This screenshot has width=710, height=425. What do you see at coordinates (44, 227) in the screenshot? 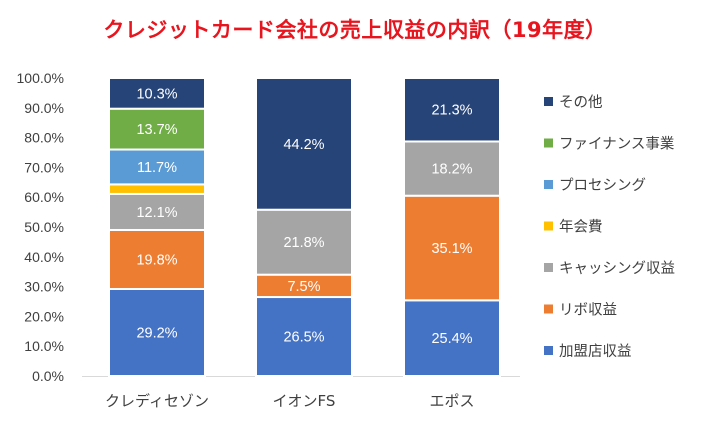
I see `y-tick-label: 50.0%` at bounding box center [44, 227].